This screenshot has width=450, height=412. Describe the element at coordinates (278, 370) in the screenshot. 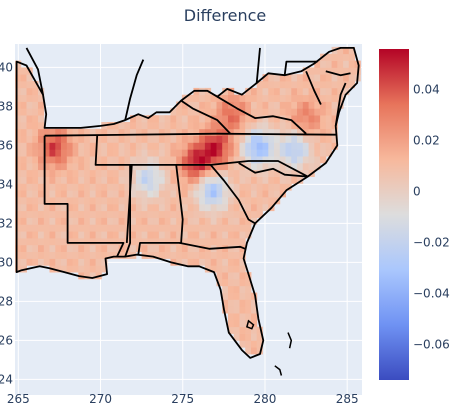

I see `island-outline` at that location.